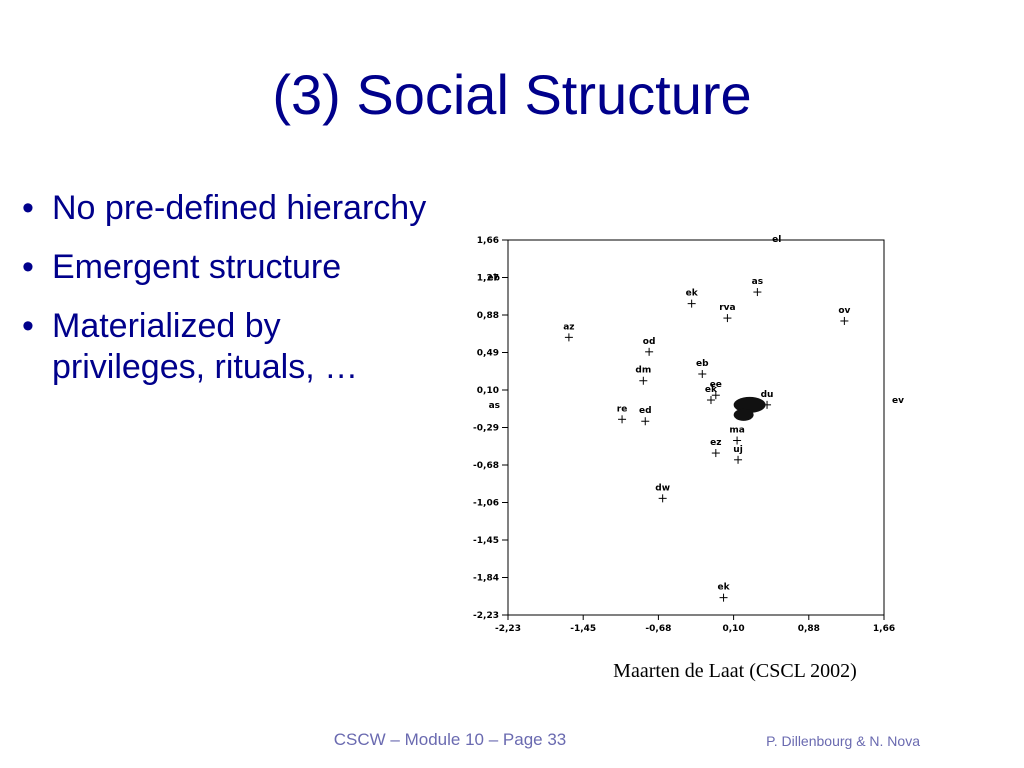 Image resolution: width=1024 pixels, height=768 pixels. Describe the element at coordinates (735, 671) in the screenshot. I see `figure-caption: Maarten de Laat (CSCL 2002)` at that location.